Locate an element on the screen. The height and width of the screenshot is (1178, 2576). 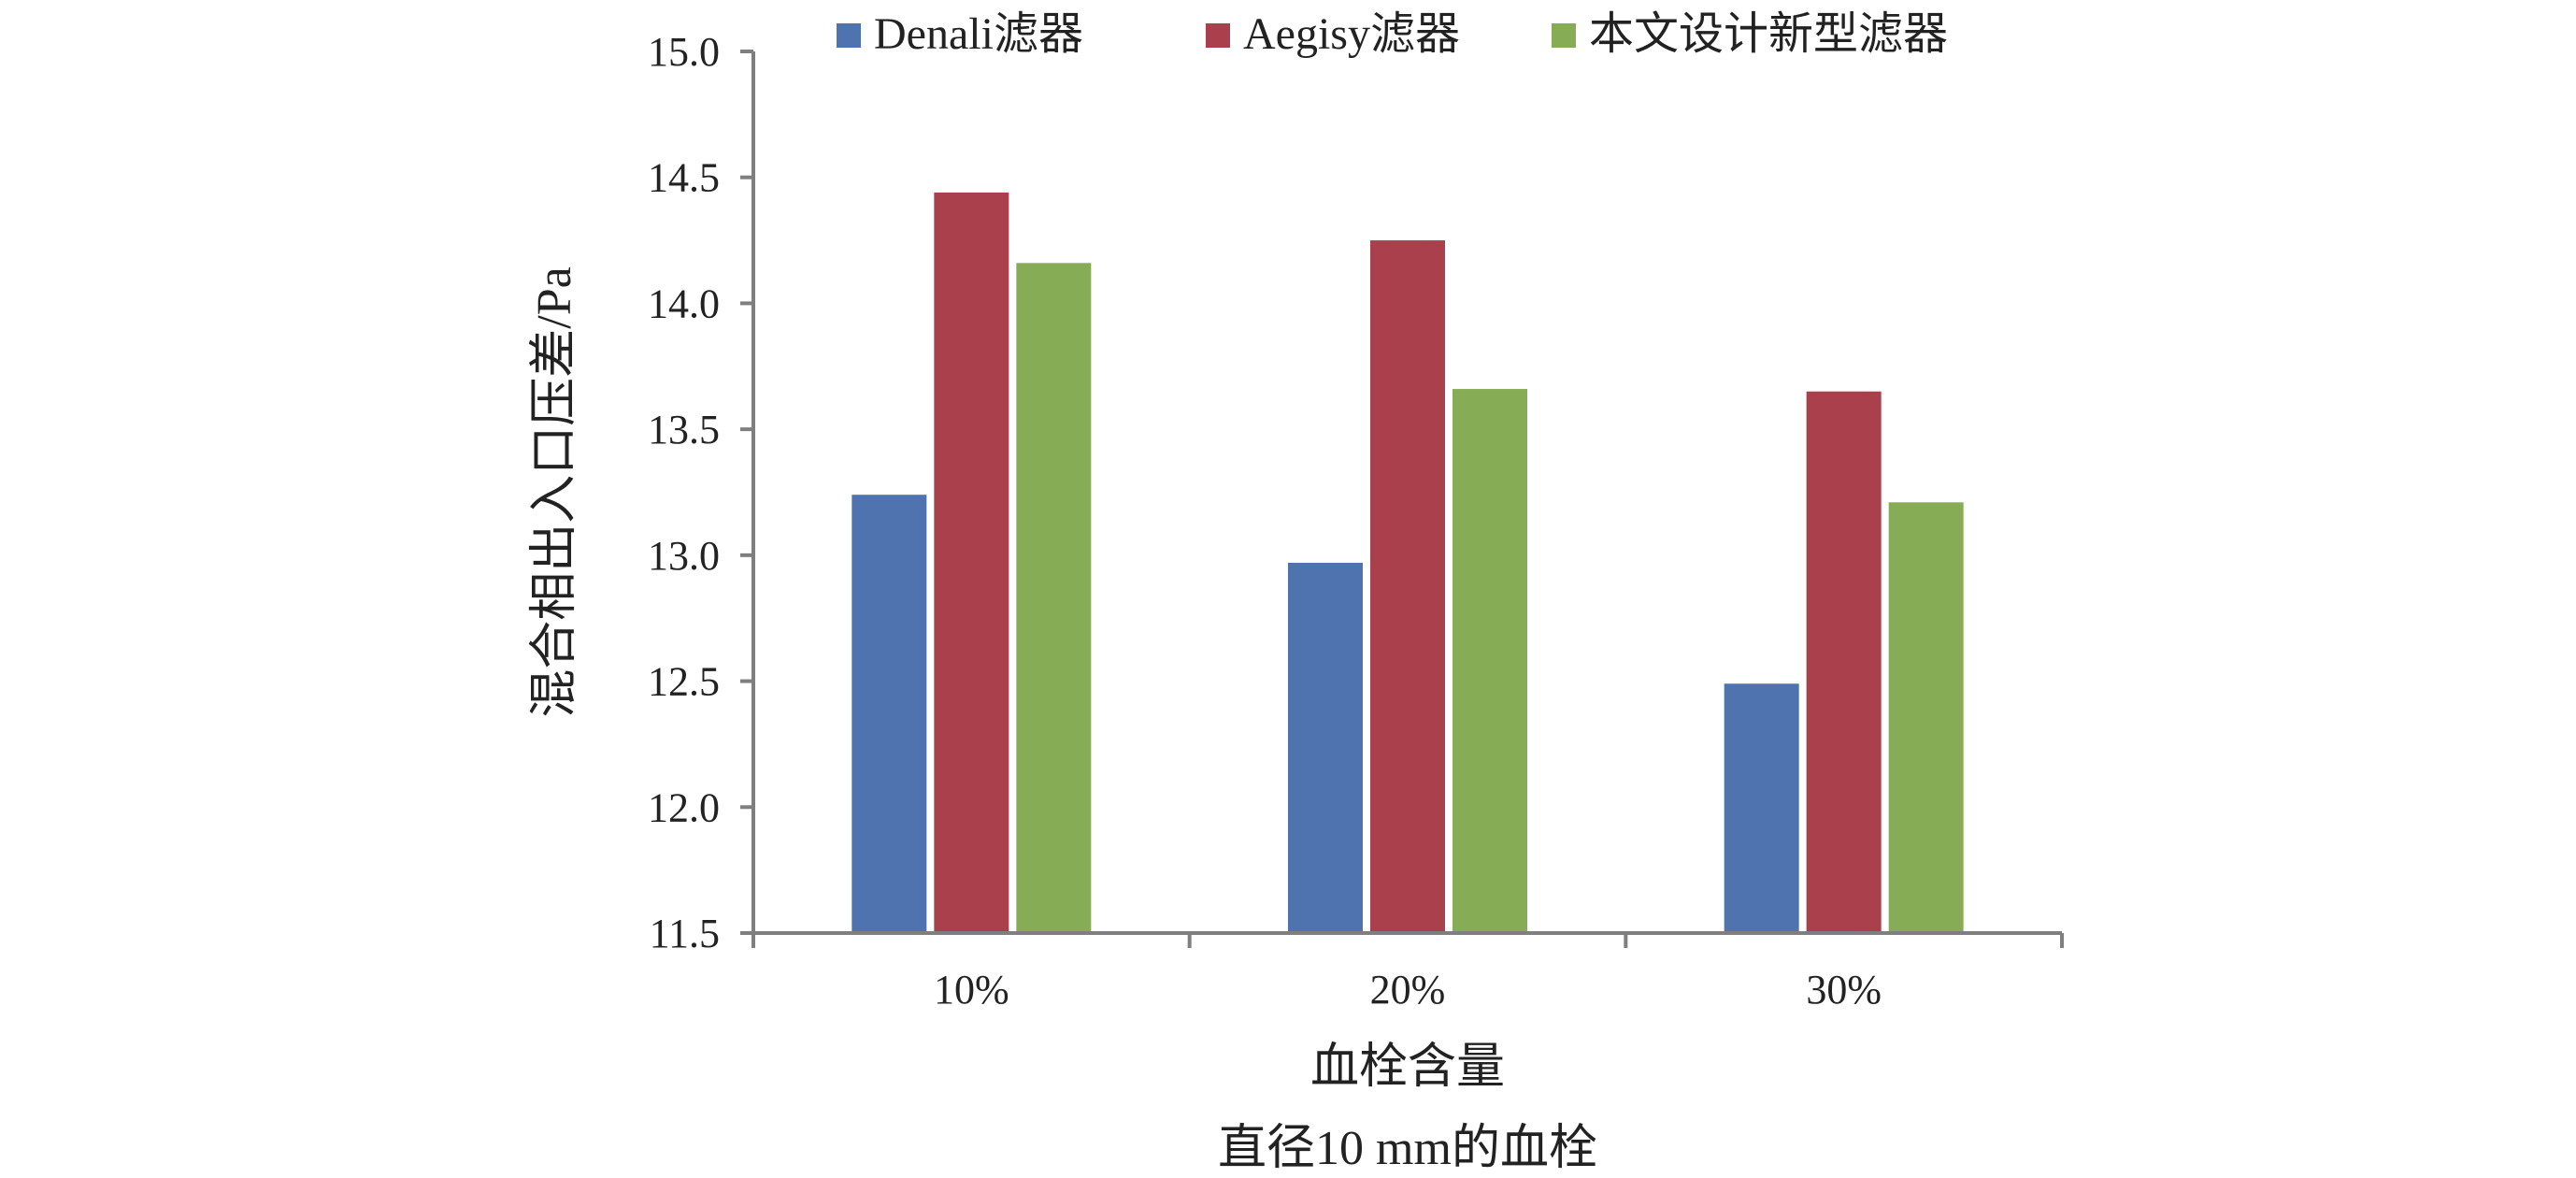
y-tick-label: 15.0 is located at coordinates (684, 52).